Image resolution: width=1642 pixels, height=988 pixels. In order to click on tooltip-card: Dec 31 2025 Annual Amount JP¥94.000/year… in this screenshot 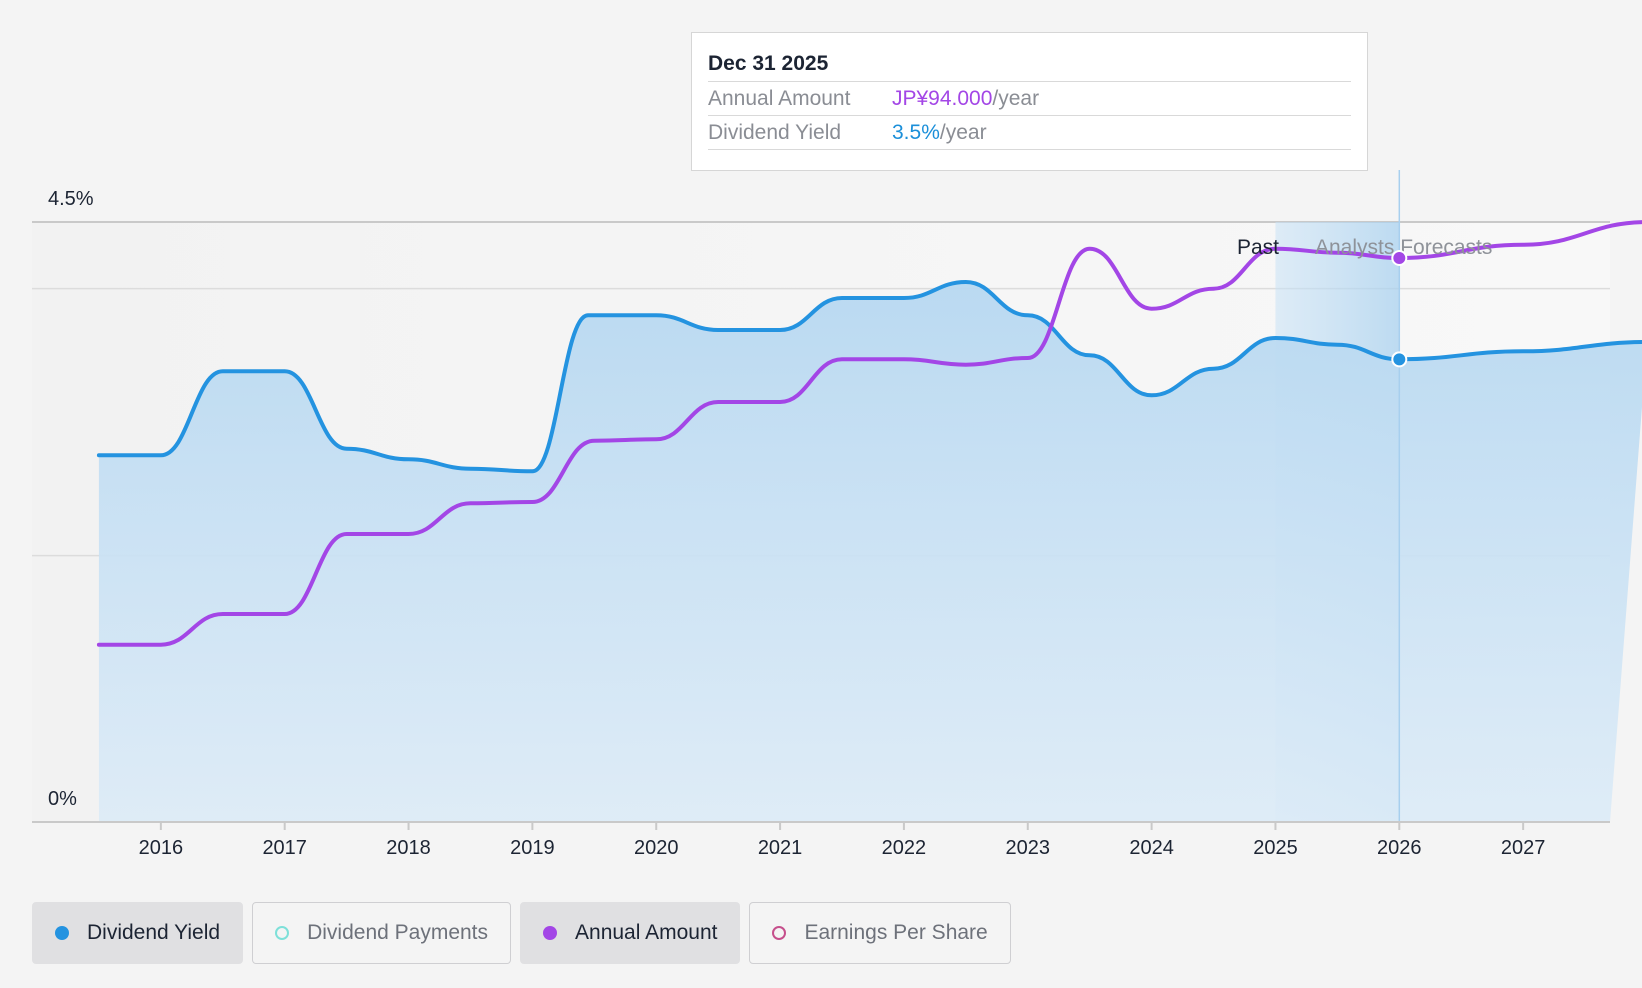, I will do `click(1029, 101)`.